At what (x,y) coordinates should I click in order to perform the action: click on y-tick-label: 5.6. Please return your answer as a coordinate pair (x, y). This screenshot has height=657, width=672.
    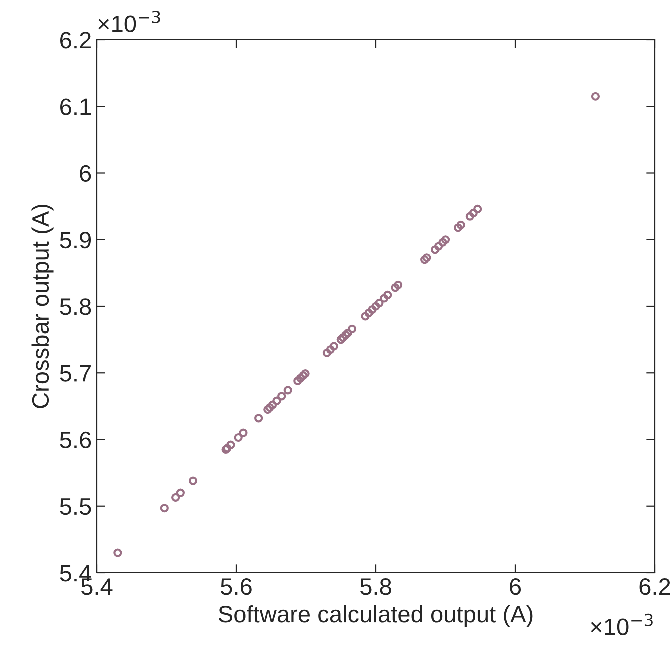
    Looking at the image, I should click on (76, 440).